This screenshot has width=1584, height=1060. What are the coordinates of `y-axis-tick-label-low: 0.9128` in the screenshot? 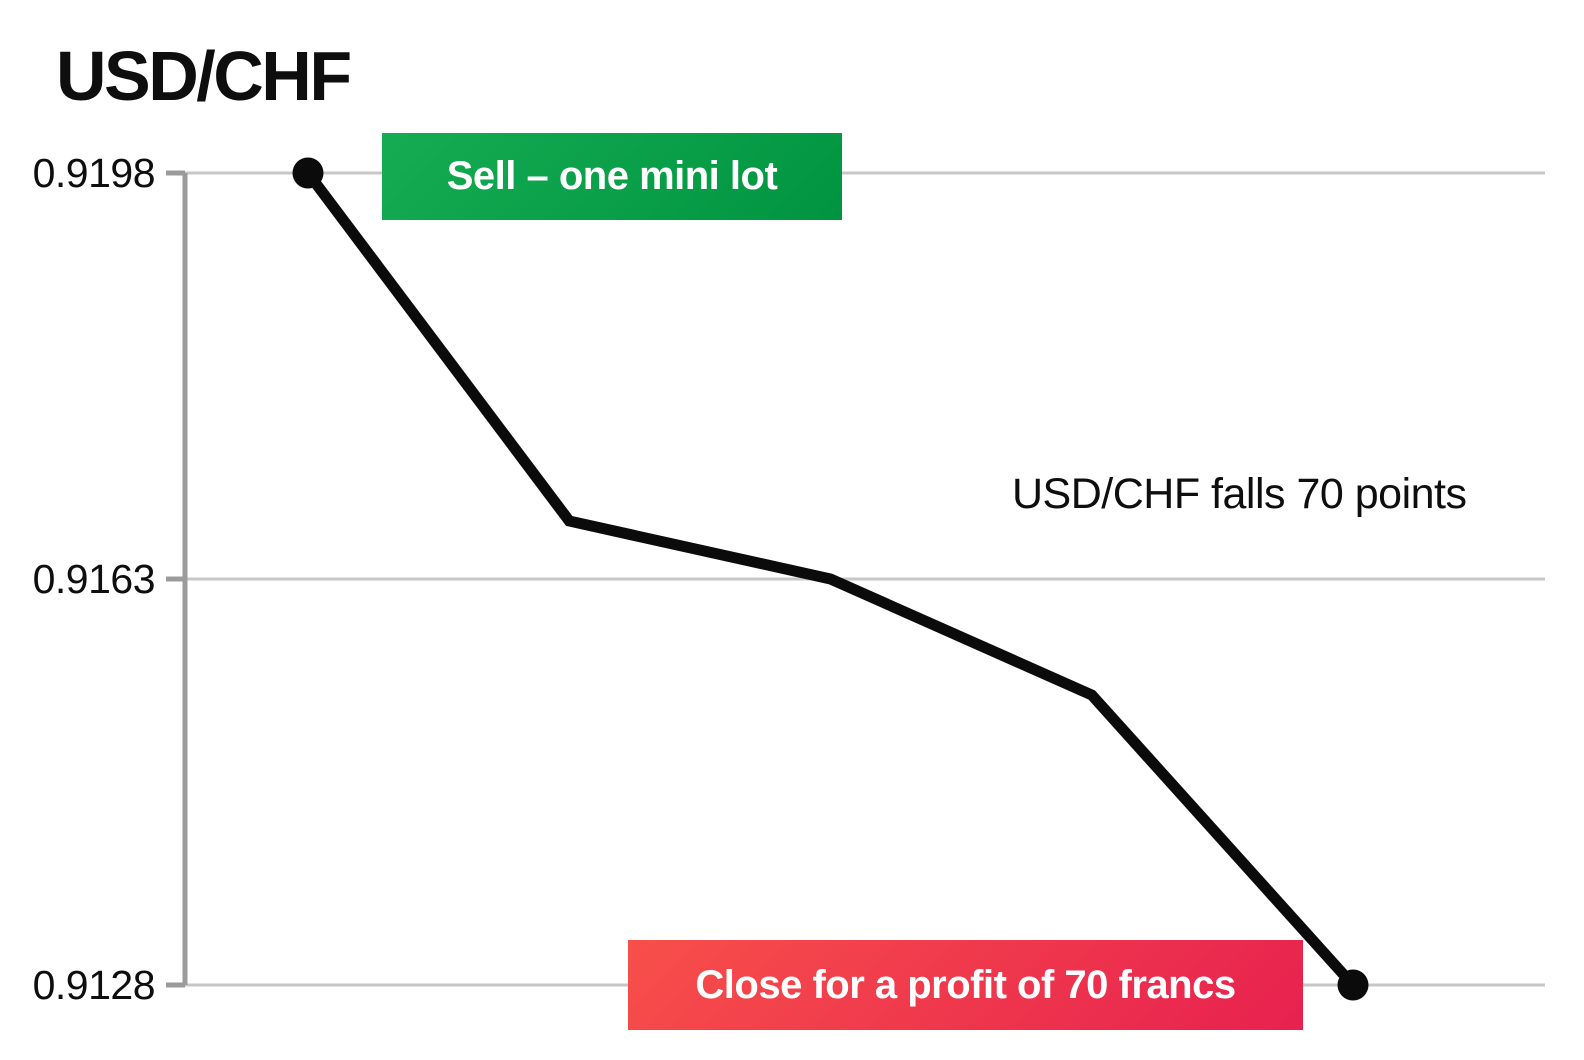 It's located at (94, 985).